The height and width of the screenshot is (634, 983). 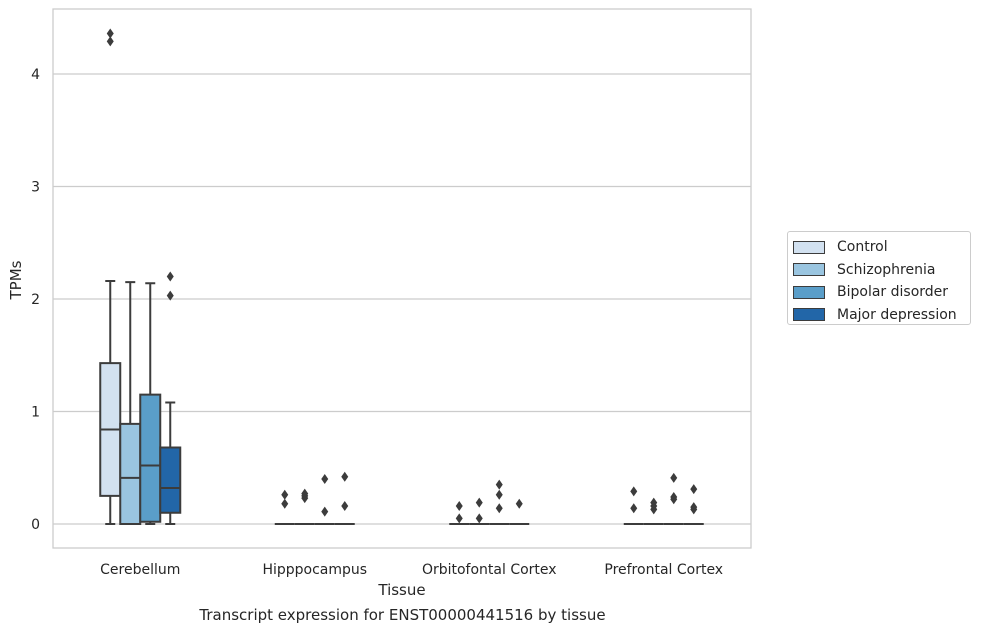 I want to click on legend-item: Control, so click(x=881, y=247).